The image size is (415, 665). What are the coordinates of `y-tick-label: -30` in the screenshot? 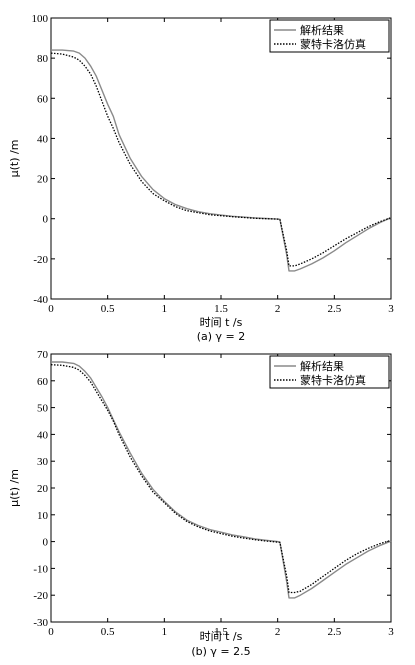 It's located at (40, 623).